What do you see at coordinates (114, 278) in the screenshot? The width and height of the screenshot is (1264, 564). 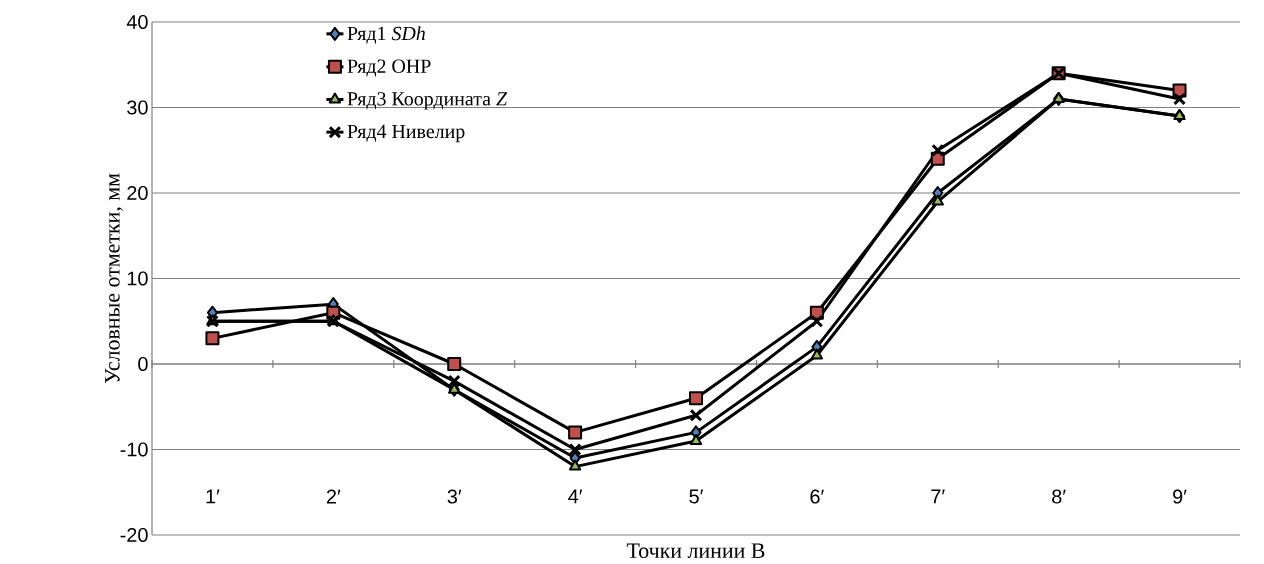 I see `y-axis-title: Условные отметки, мм` at bounding box center [114, 278].